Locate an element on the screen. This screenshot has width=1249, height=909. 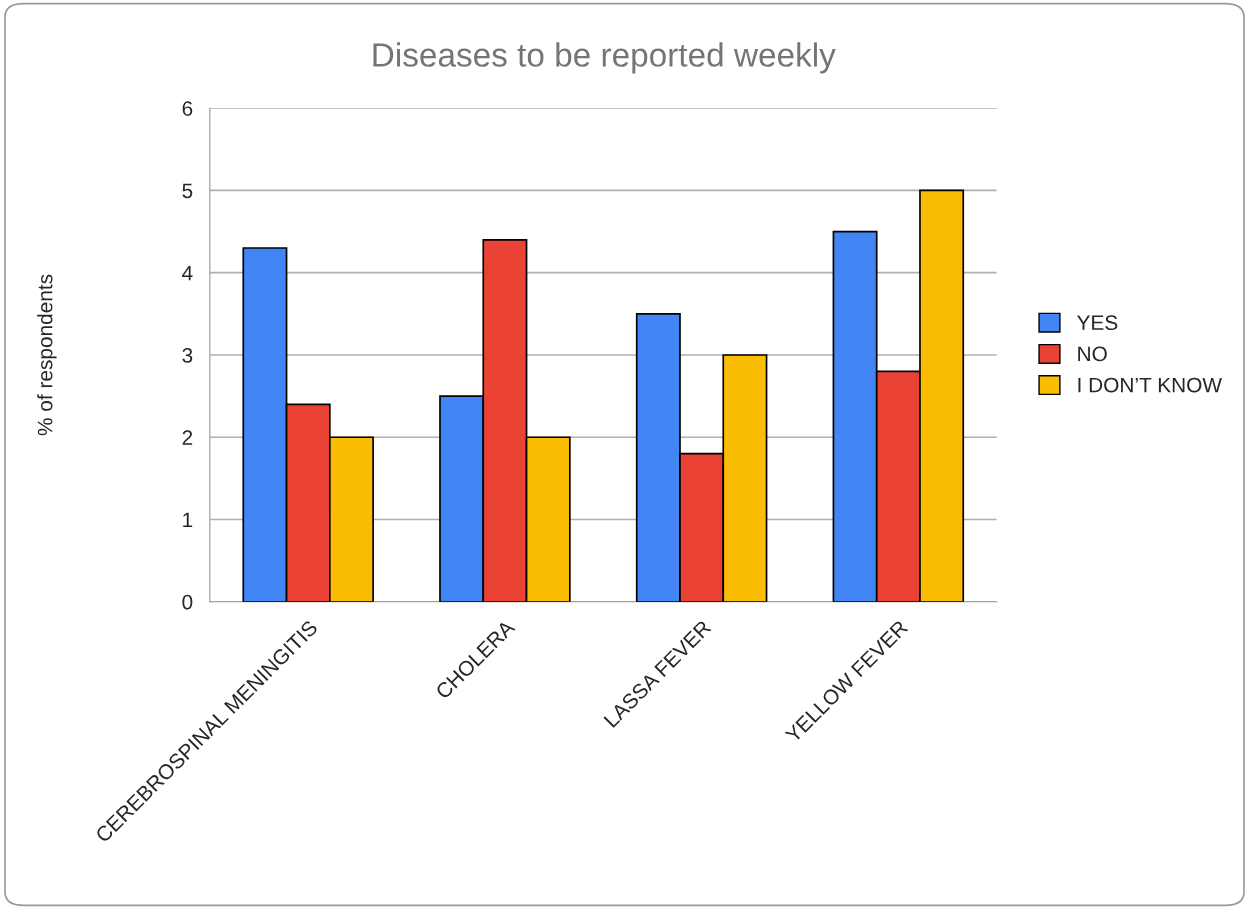
y-tick-label: 5 is located at coordinates (187, 191).